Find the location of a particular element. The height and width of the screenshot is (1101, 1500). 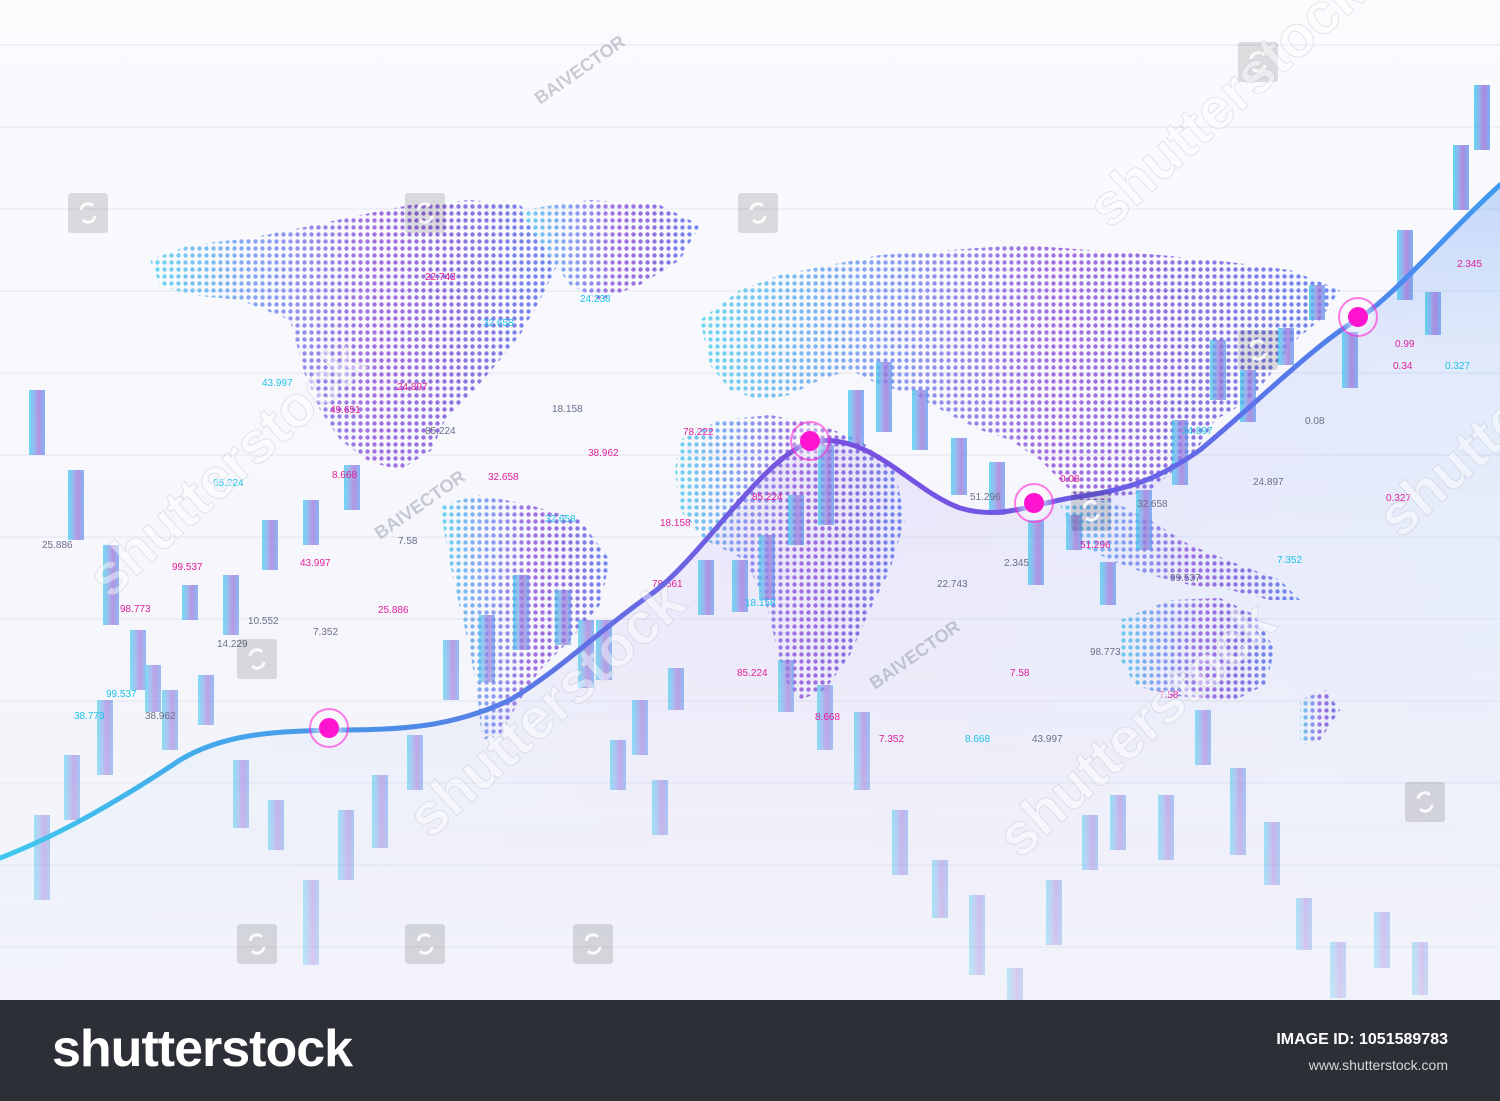

price-number: 2.345 is located at coordinates (1016, 563).